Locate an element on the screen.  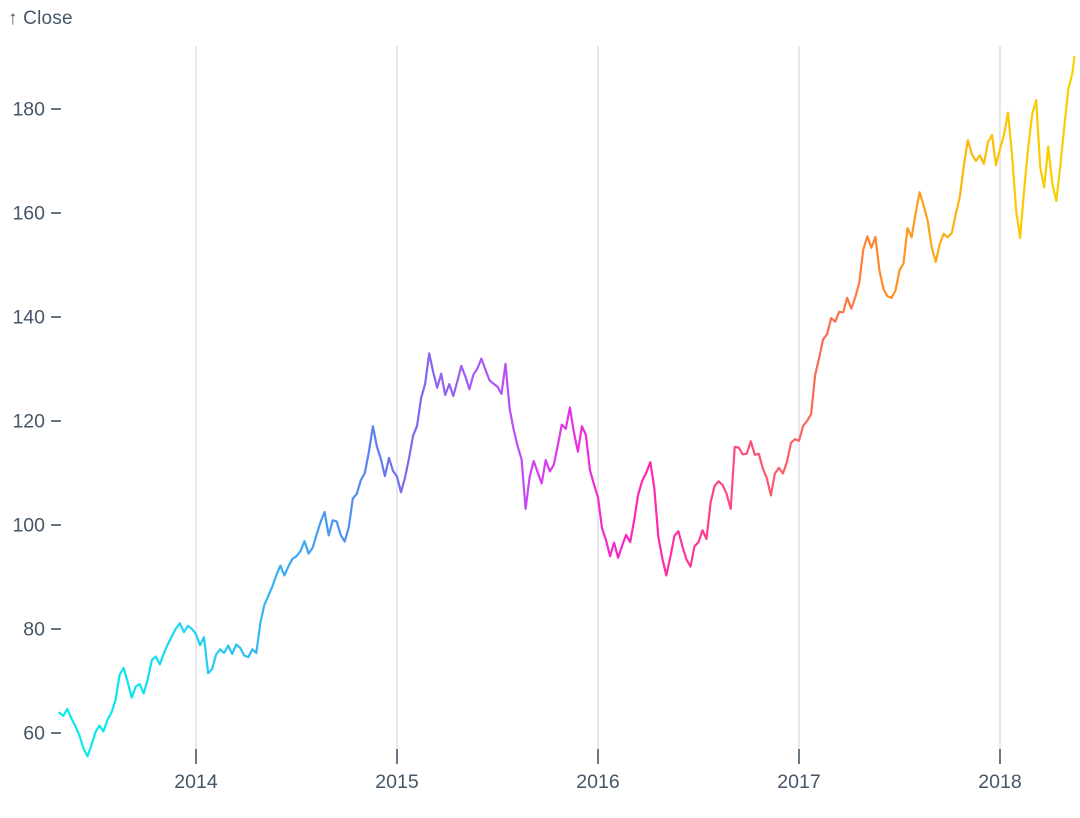
x-tick-label: 2016 is located at coordinates (597, 782).